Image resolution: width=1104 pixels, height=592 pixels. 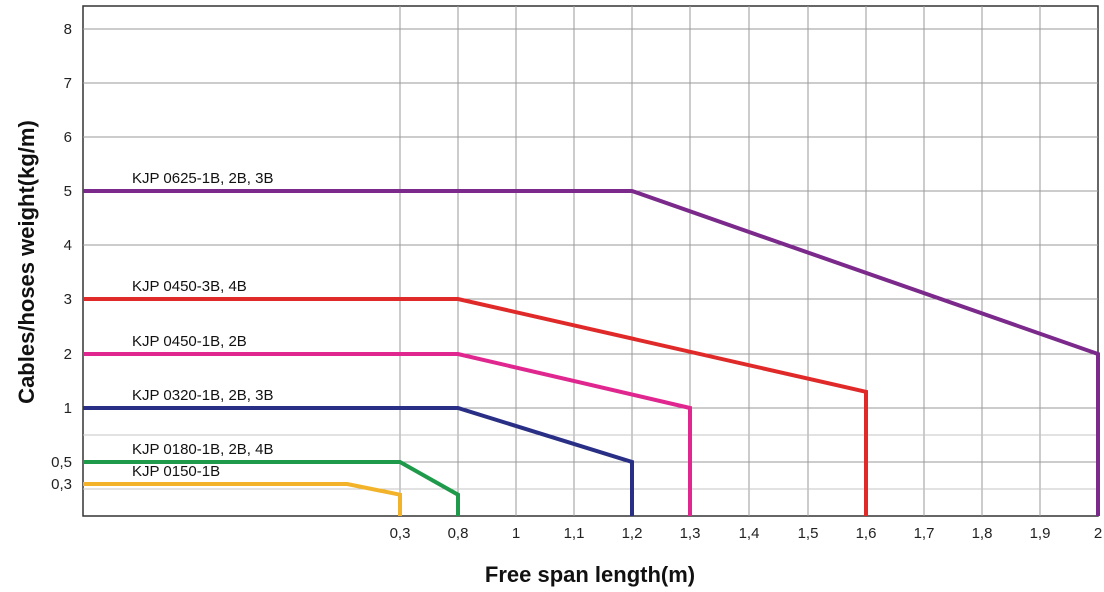 What do you see at coordinates (68, 191) in the screenshot?
I see `y-tick-label: 5` at bounding box center [68, 191].